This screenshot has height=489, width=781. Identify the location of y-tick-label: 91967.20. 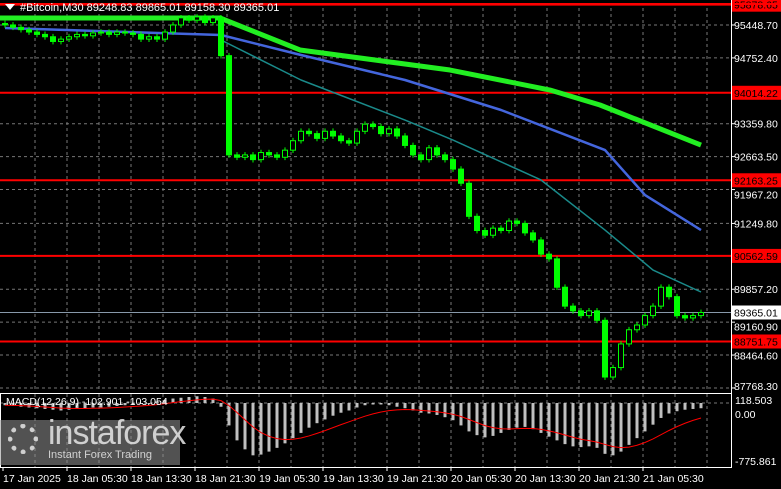
(756, 195).